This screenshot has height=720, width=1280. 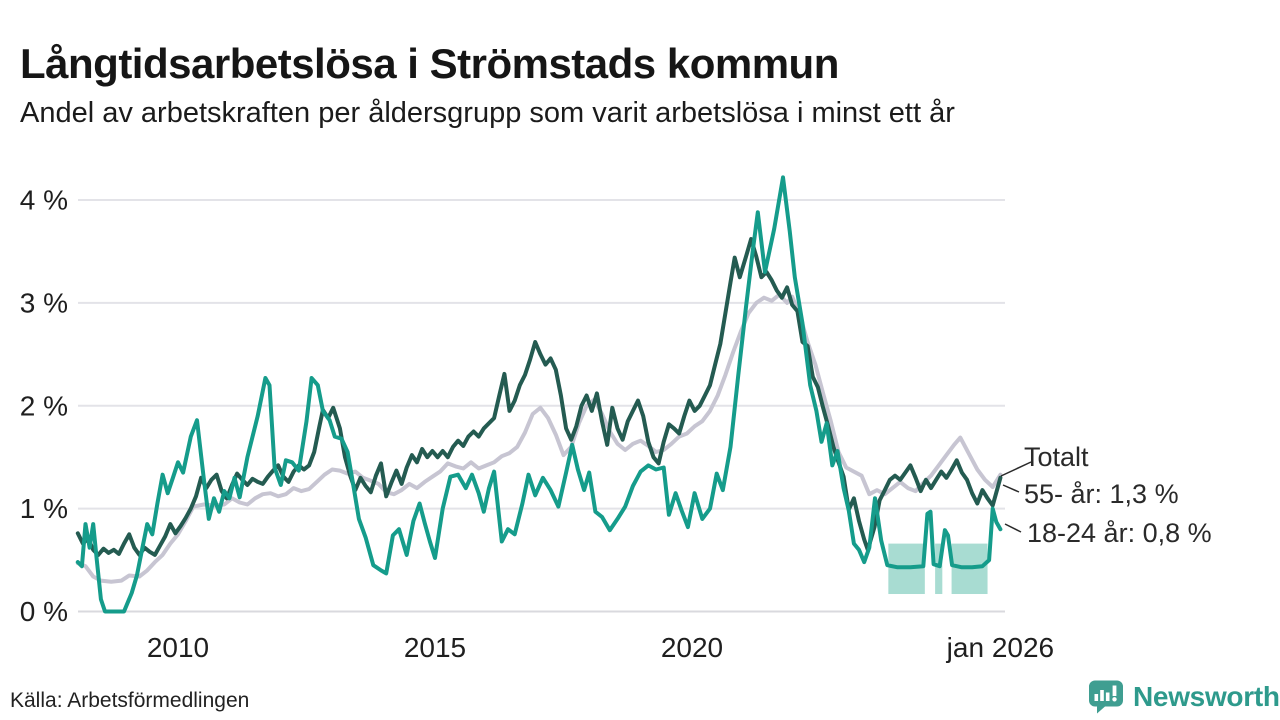 What do you see at coordinates (44, 611) in the screenshot?
I see `y-tick-label: 0 %` at bounding box center [44, 611].